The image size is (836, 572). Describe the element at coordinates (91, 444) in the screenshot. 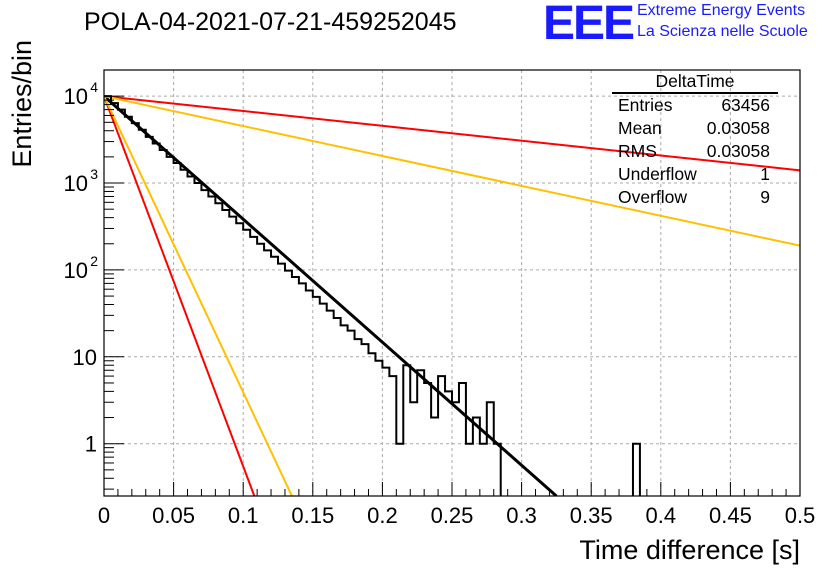

I see `y-tick-label: 1` at that location.